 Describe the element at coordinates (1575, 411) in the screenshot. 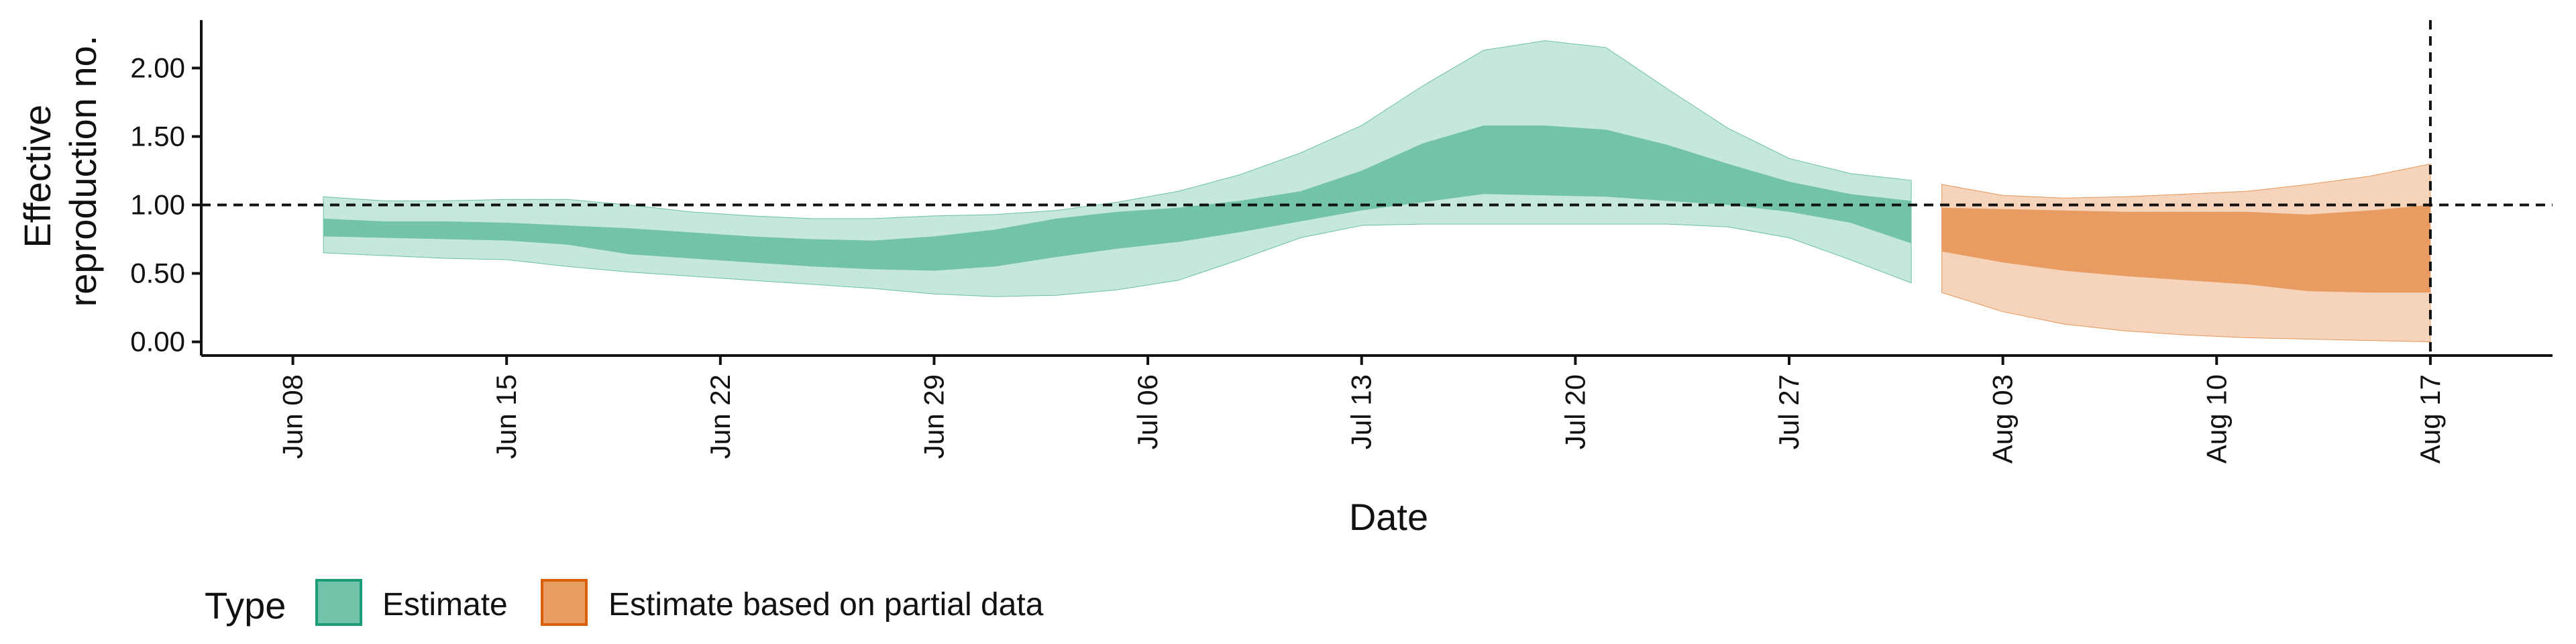

I see `x-tick-label: Jul 20` at that location.